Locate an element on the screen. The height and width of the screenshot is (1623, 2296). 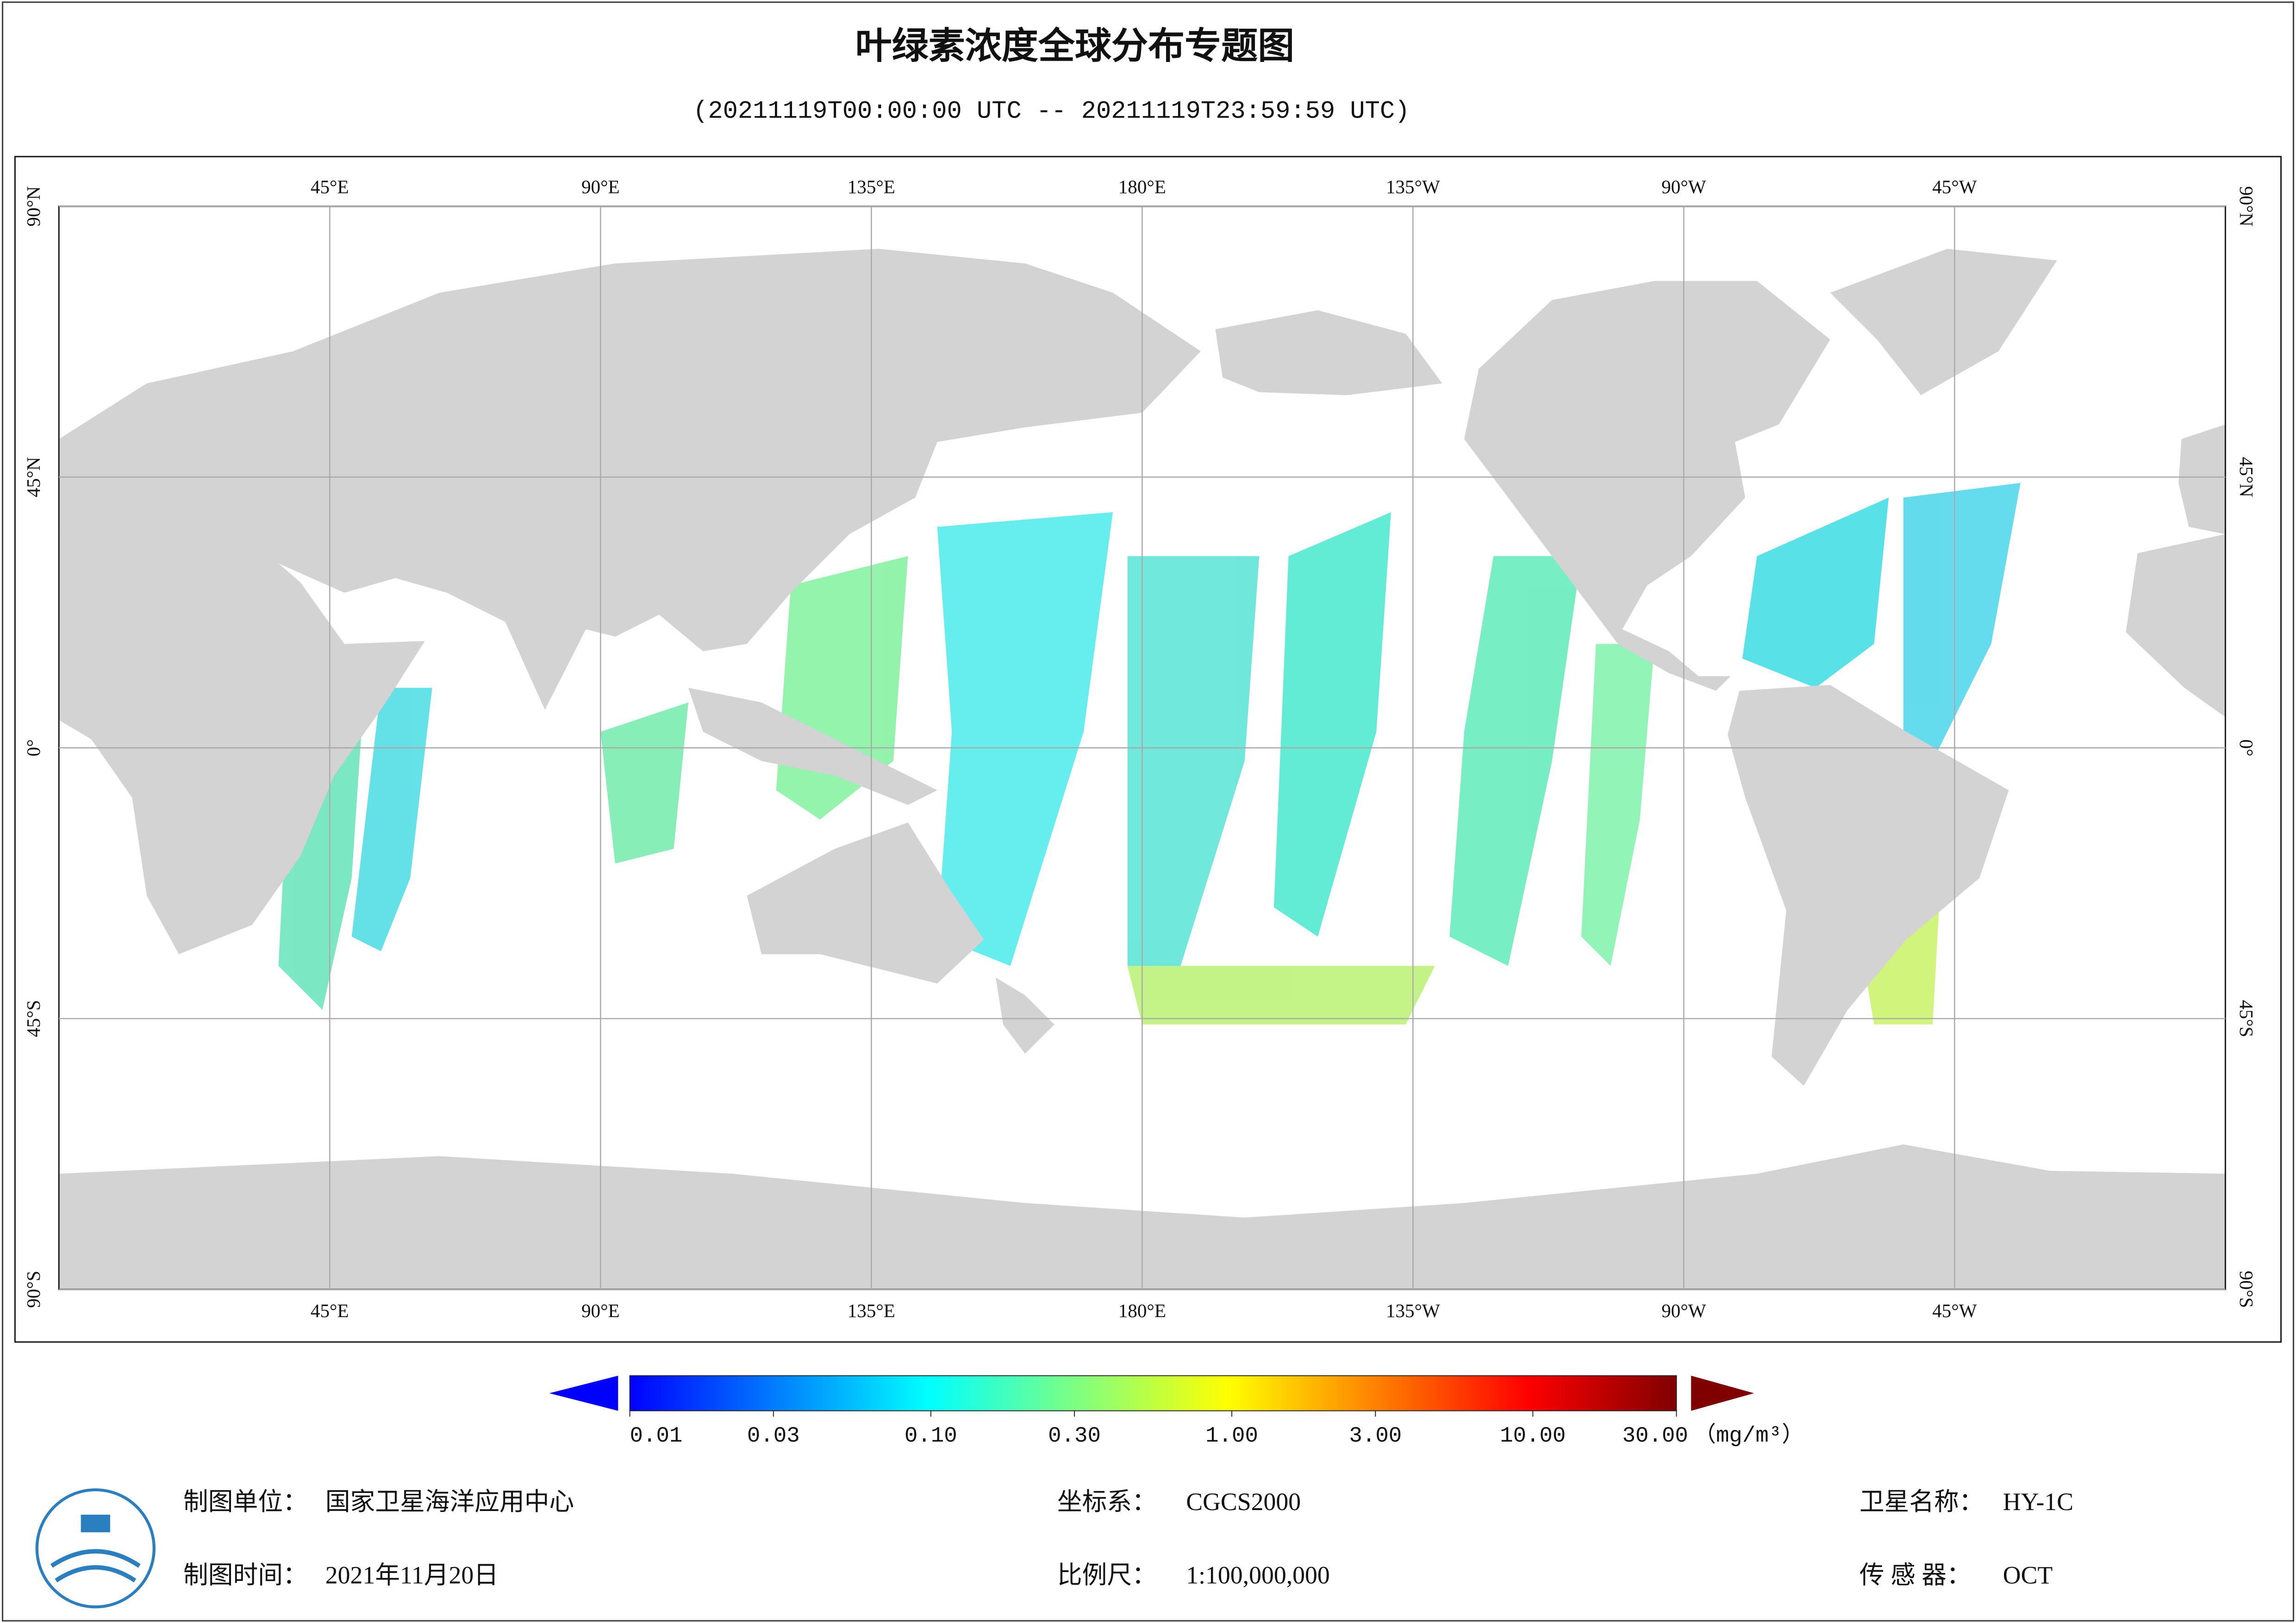
colorbar-label: 30.00 is located at coordinates (1655, 1436).